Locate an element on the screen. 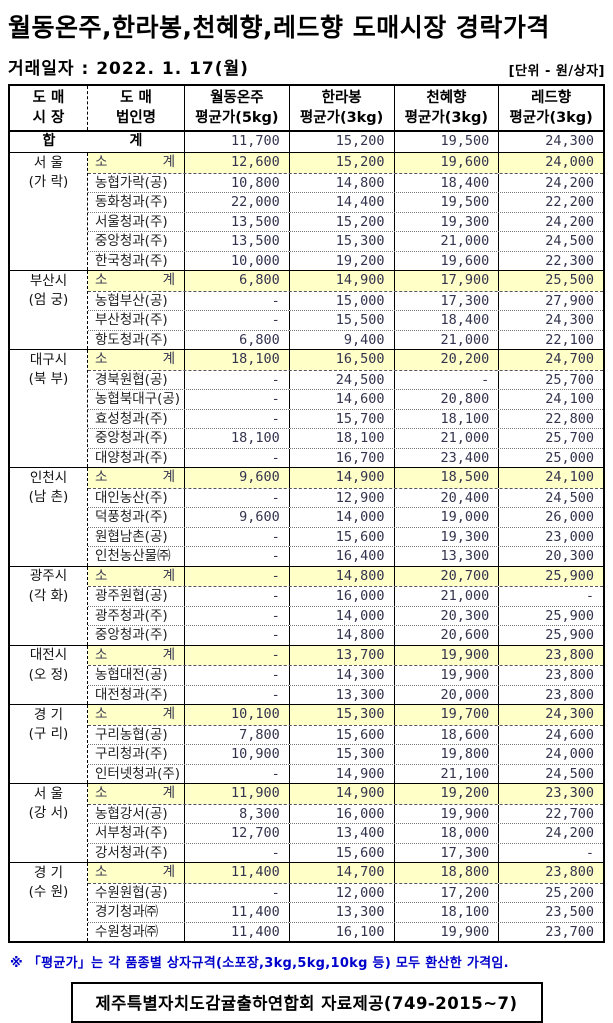  header-line-2: 평균가(5kg) is located at coordinates (237, 118).